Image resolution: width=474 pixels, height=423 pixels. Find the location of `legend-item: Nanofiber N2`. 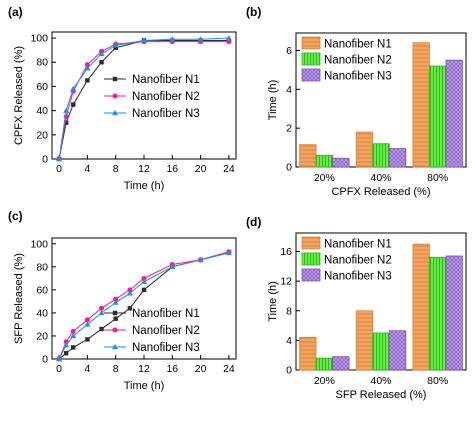

legend-item: Nanofiber N2 is located at coordinates (346, 259).